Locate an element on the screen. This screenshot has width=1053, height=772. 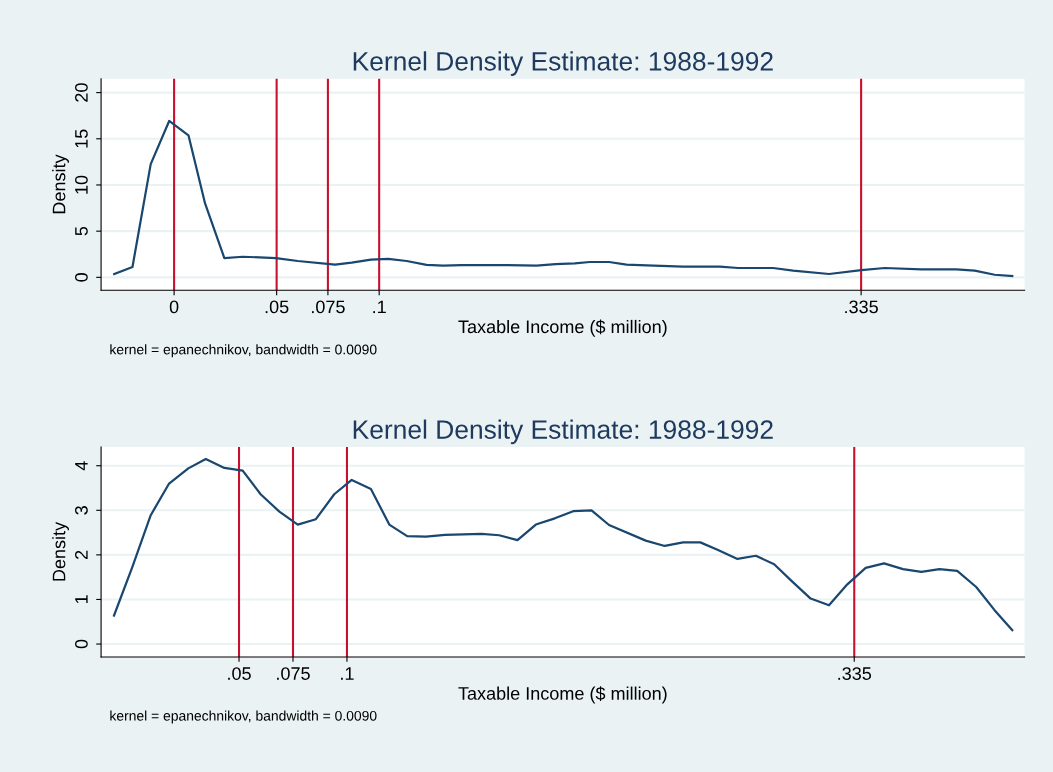
x-tick-label: 0 is located at coordinates (174, 307).